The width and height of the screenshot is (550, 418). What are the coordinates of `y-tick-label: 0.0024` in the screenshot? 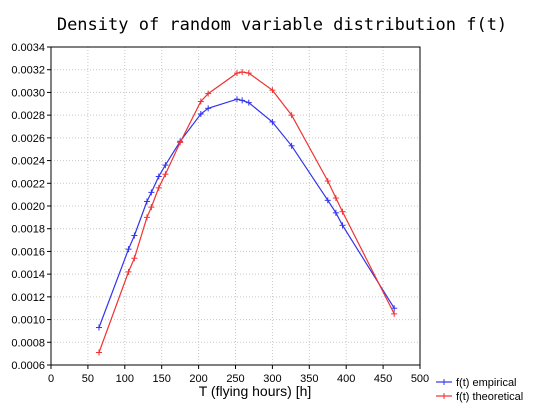 It's located at (28, 162).